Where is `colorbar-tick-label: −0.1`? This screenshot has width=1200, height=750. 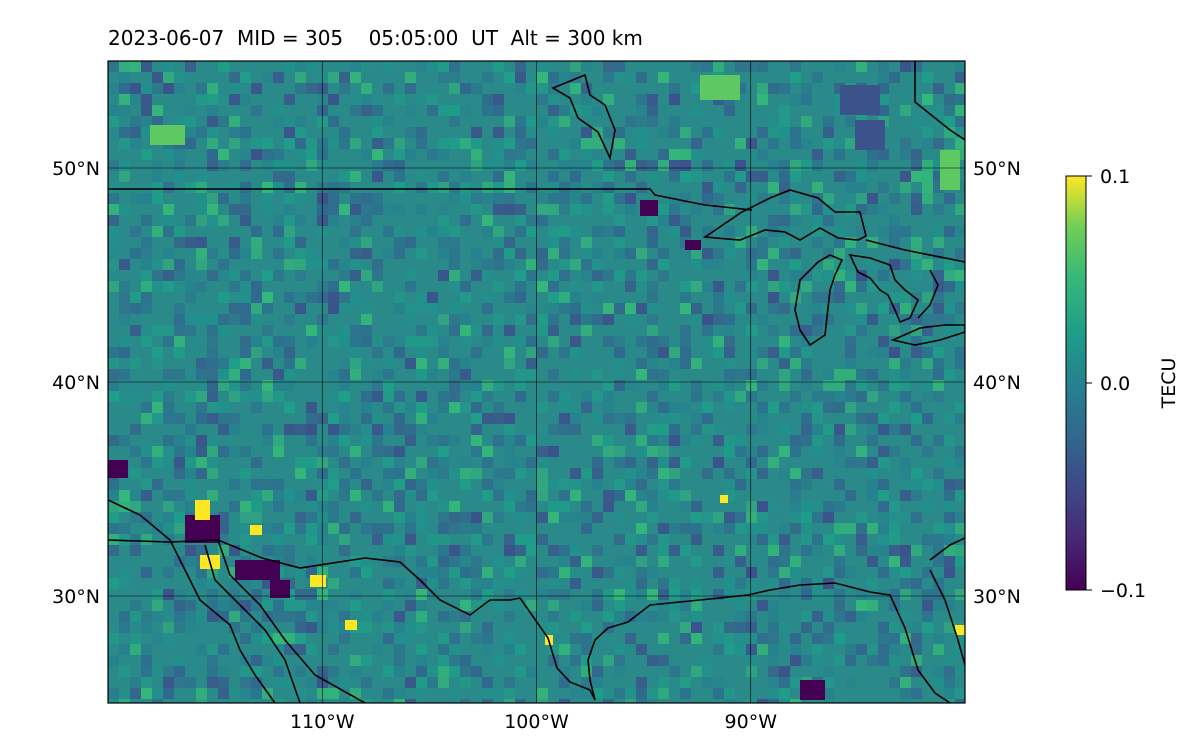 colorbar-tick-label: −0.1 is located at coordinates (1123, 591).